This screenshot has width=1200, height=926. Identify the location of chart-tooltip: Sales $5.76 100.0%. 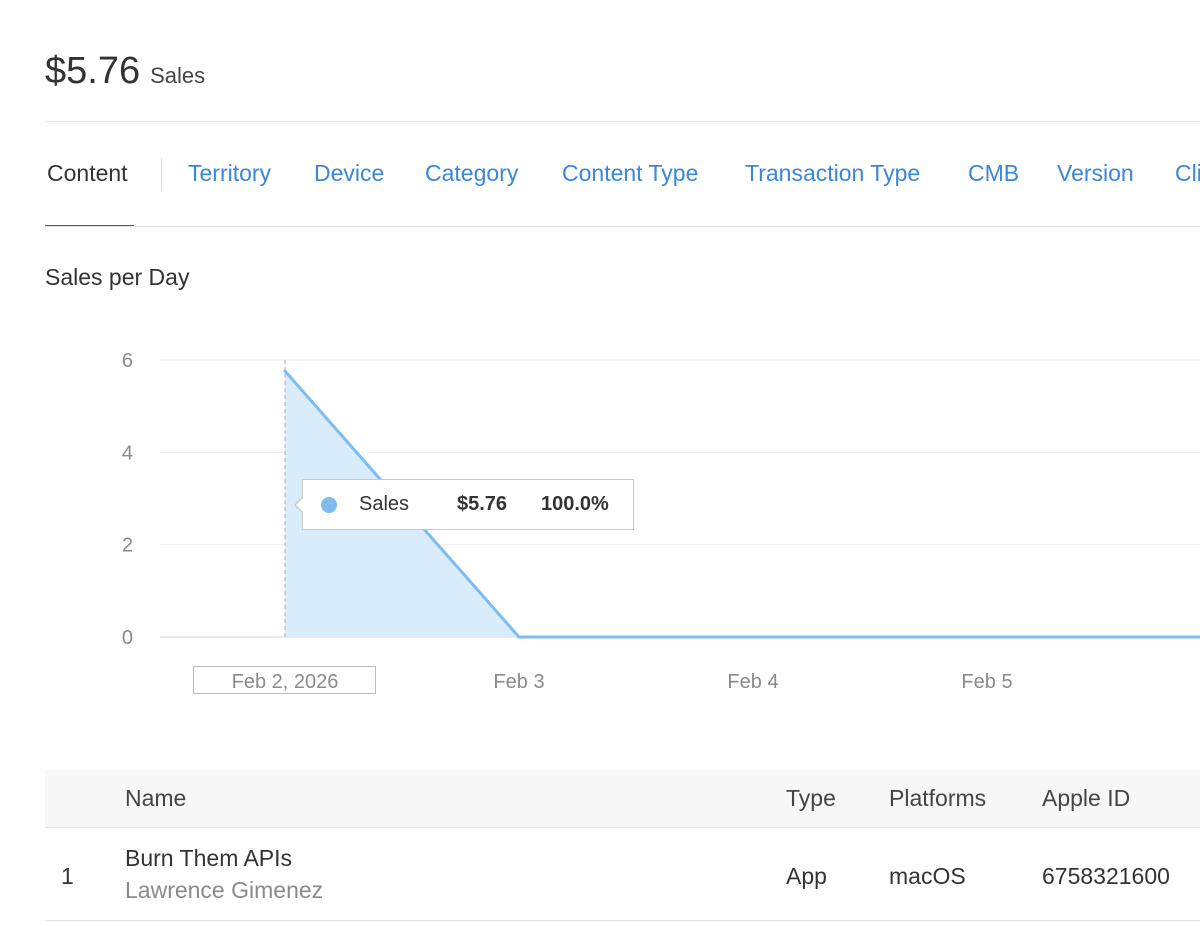
(464, 504).